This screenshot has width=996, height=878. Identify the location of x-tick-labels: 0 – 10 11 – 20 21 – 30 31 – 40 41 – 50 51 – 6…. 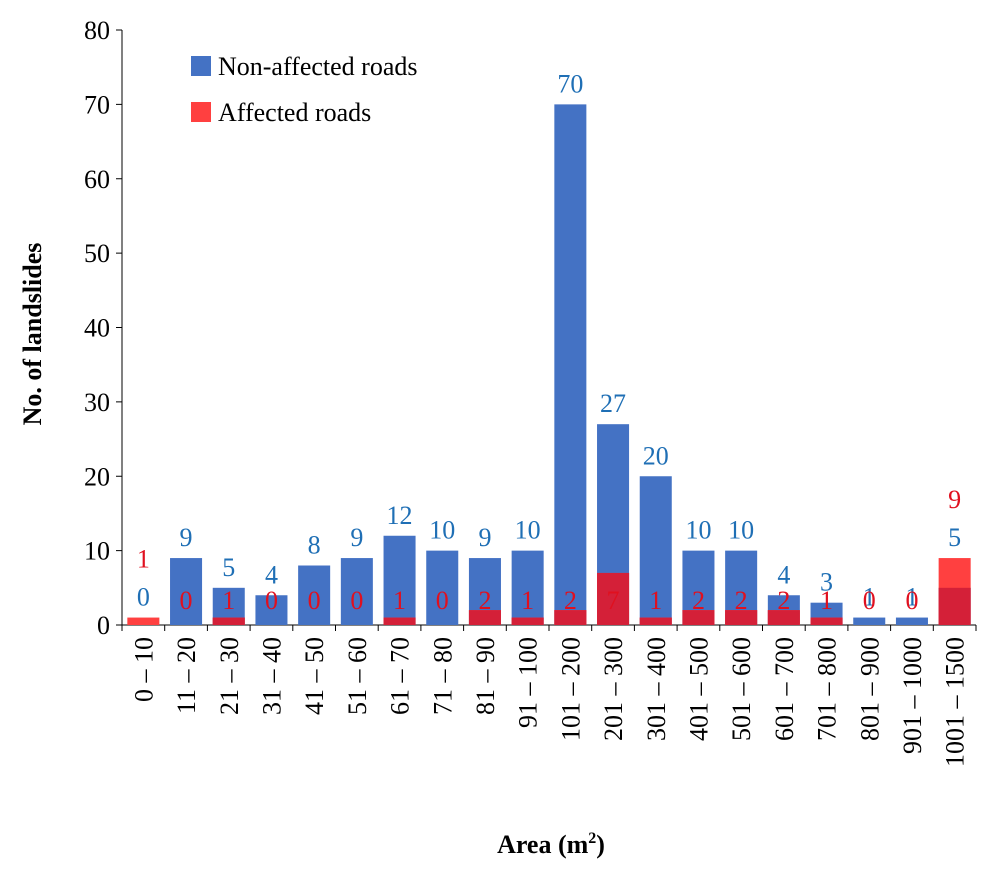
(549, 702).